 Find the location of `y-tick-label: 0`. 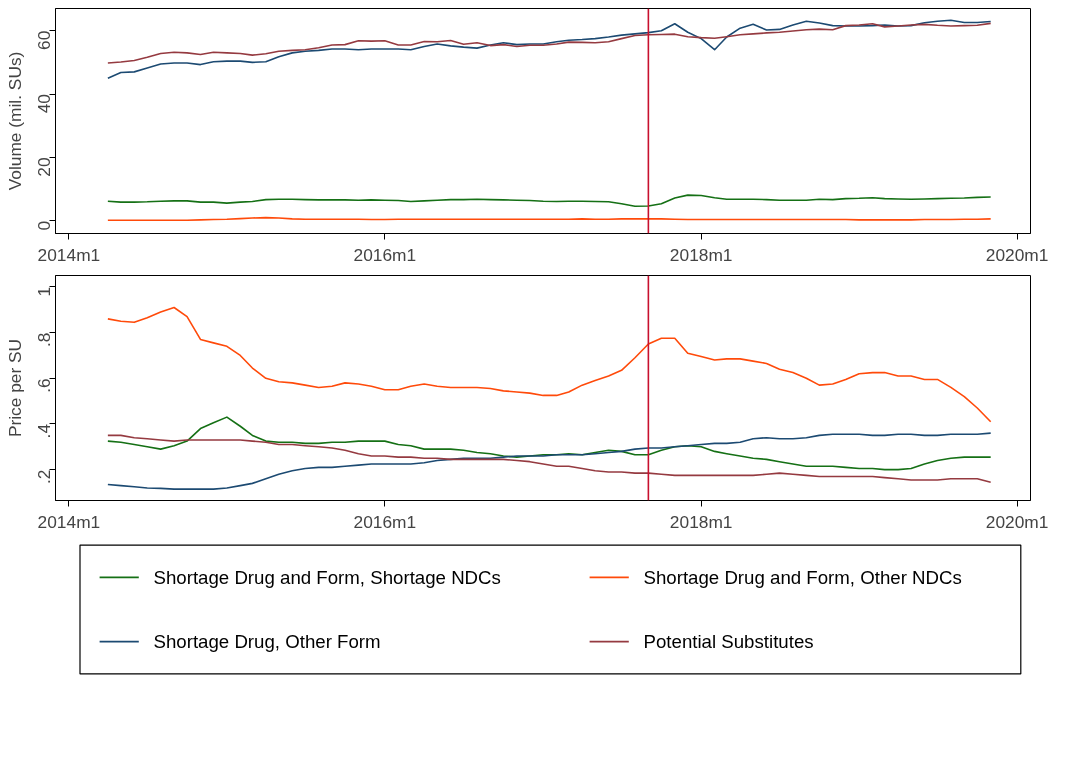

y-tick-label: 0 is located at coordinates (44, 225).